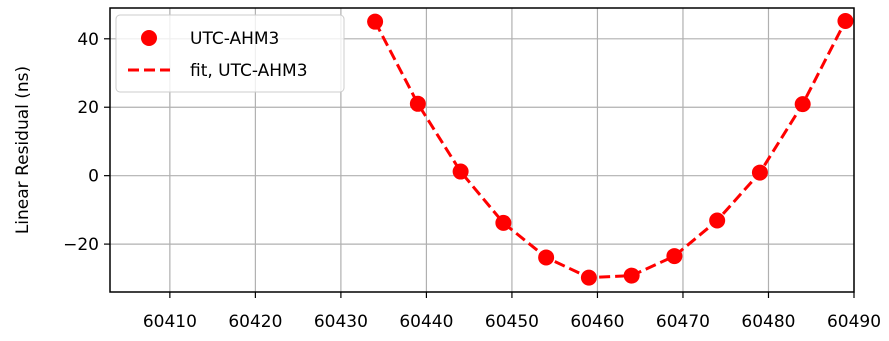  What do you see at coordinates (88, 40) in the screenshot?
I see `y-tick-label: 40` at bounding box center [88, 40].